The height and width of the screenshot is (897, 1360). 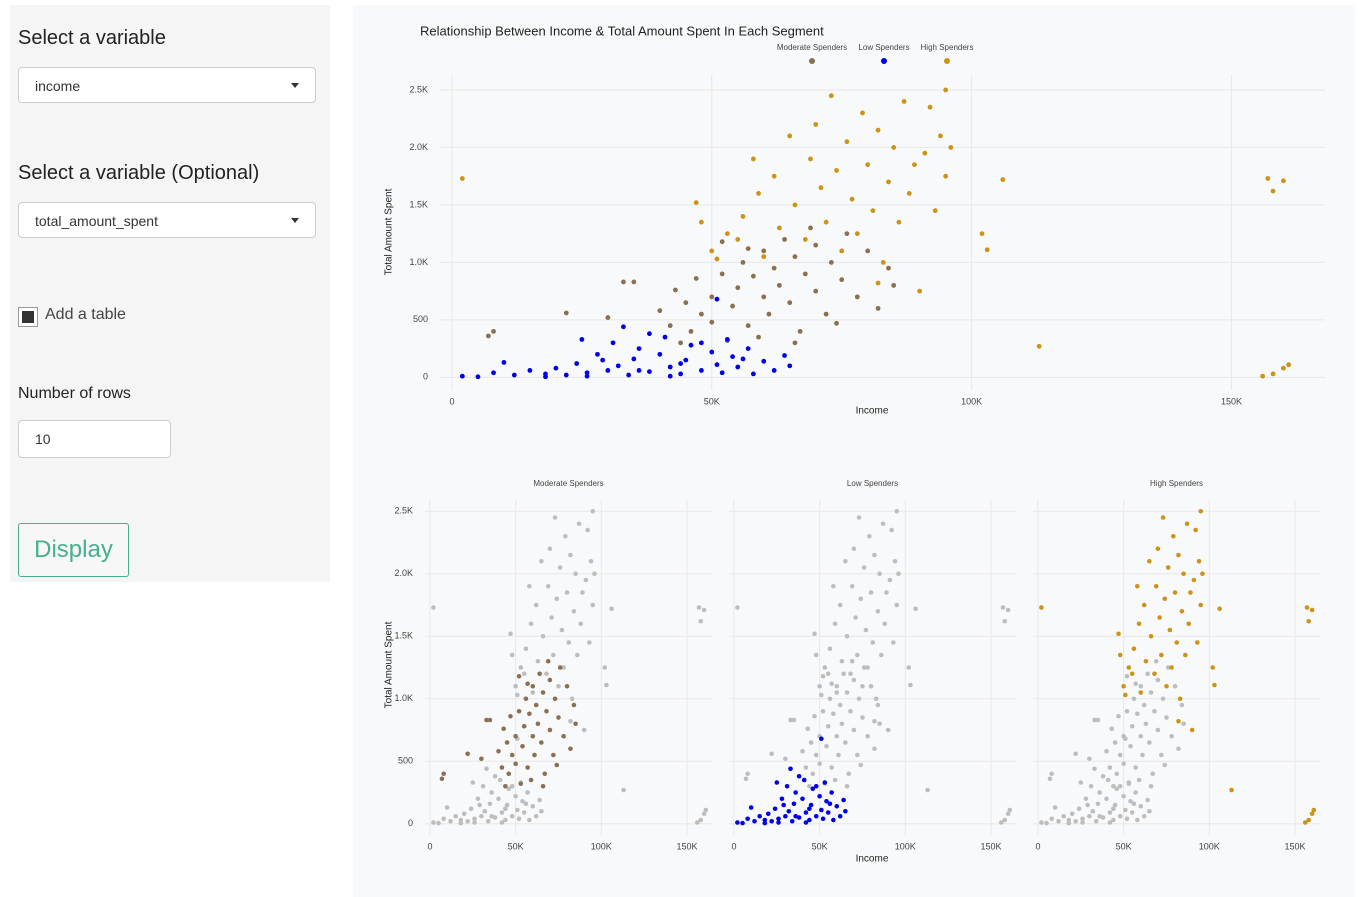 I want to click on x-tick-label: 100K, so click(x=905, y=846).